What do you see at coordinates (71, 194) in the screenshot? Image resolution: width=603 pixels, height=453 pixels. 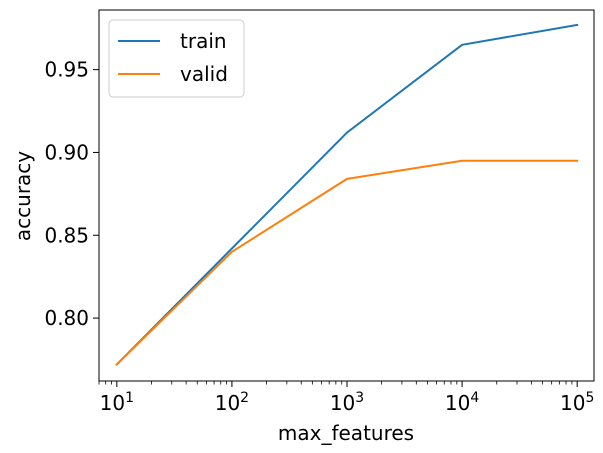 I see `y-axis-ticks: 0.80 0.85 0.90 0.95` at bounding box center [71, 194].